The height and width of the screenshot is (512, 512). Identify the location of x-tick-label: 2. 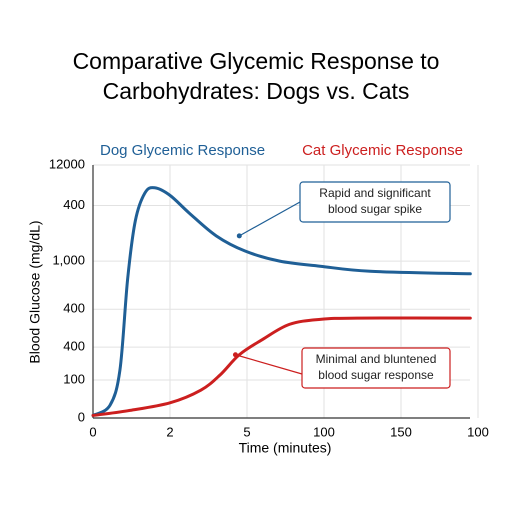
(169, 431).